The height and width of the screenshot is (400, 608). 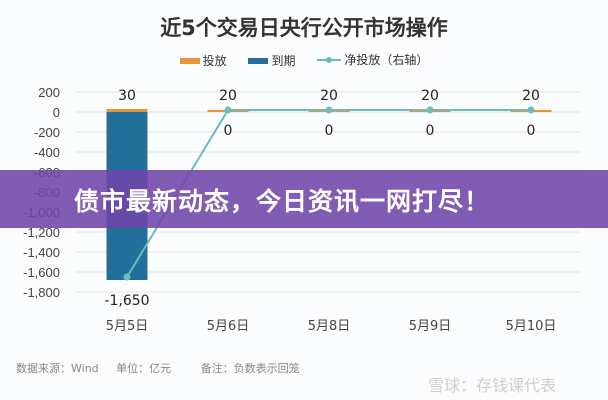 I want to click on legend-label: 净投放（右轴）, so click(x=386, y=60).